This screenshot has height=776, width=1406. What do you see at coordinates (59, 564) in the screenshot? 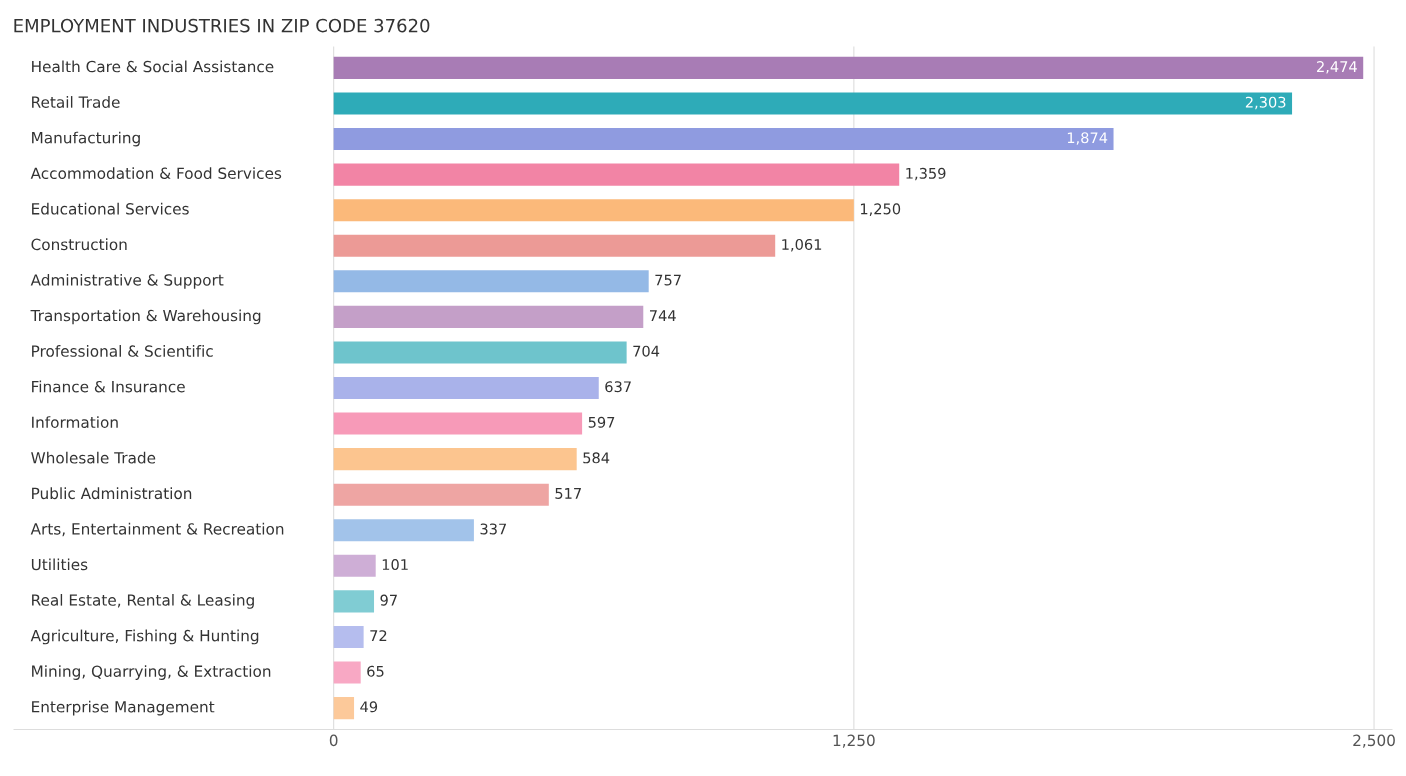
I see `y-tick-label: Utilities` at bounding box center [59, 564].